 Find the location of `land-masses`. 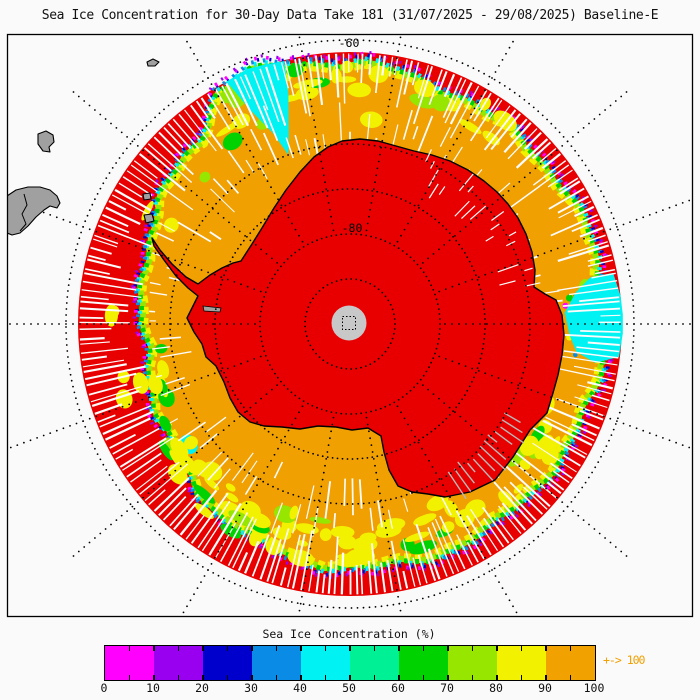

land-masses is located at coordinates (84, 147).